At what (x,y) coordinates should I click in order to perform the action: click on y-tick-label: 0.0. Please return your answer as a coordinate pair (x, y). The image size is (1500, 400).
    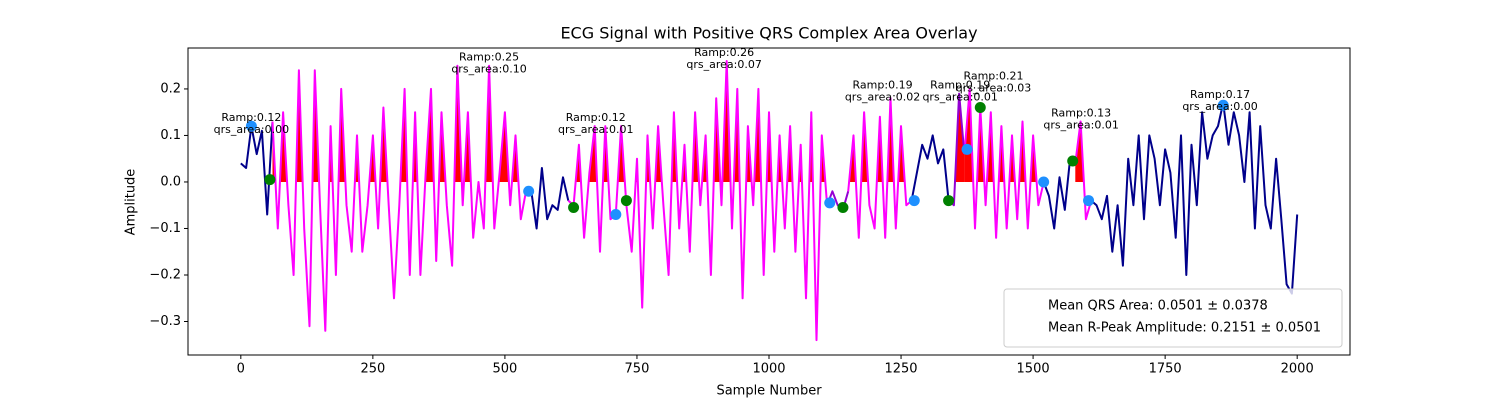
    Looking at the image, I should click on (170, 181).